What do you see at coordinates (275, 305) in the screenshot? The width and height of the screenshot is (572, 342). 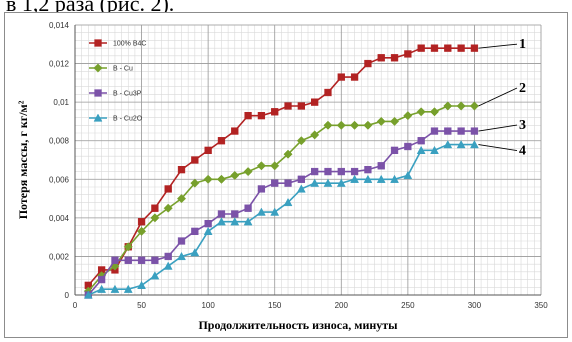 I see `x-tick-label: 150` at bounding box center [275, 305].